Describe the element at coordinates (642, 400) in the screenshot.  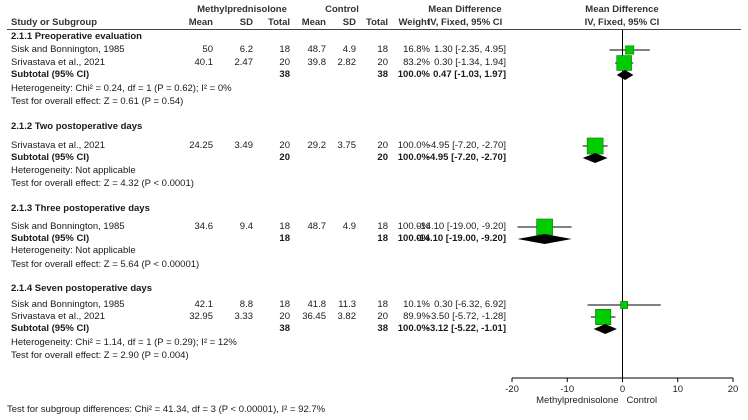
I see `favours-right-label: Control` at that location.